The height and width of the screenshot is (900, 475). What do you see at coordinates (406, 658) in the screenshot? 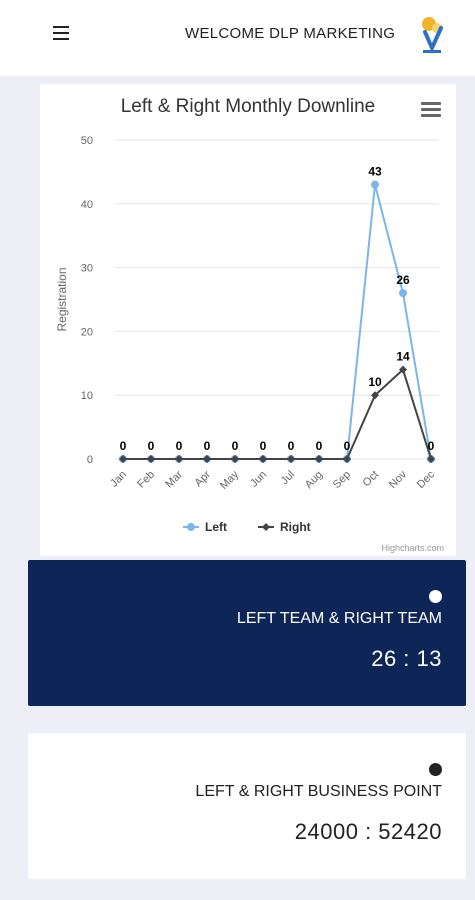
I see `team-card-value: 26 : 13` at bounding box center [406, 658].